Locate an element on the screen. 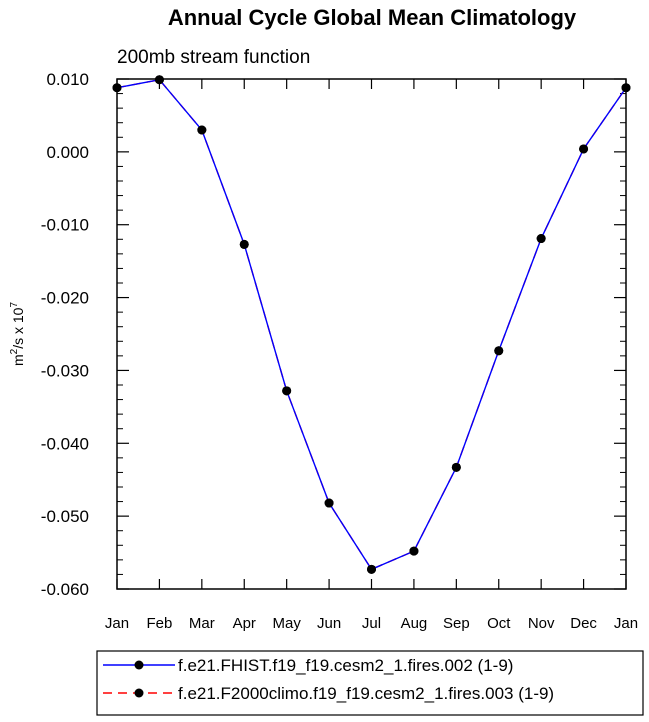 This screenshot has width=649, height=722. legend-box is located at coordinates (370, 683).